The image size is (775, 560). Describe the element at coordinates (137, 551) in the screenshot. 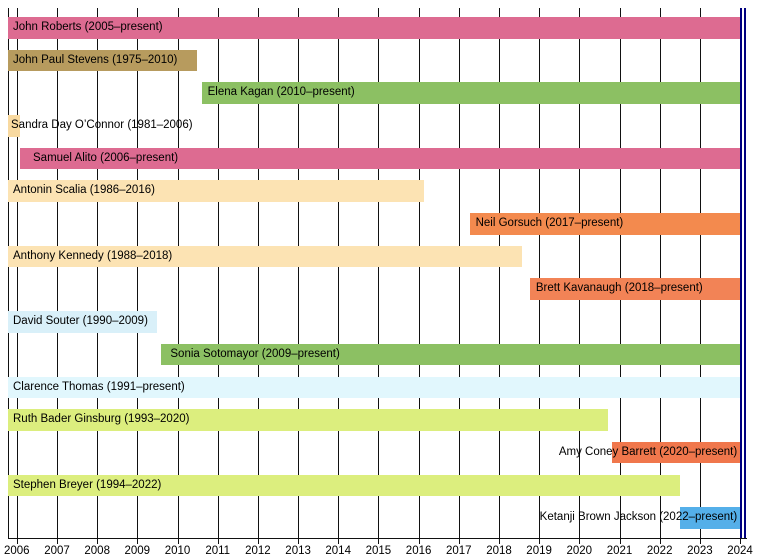

I see `x-tick-label-2009: 2009` at that location.